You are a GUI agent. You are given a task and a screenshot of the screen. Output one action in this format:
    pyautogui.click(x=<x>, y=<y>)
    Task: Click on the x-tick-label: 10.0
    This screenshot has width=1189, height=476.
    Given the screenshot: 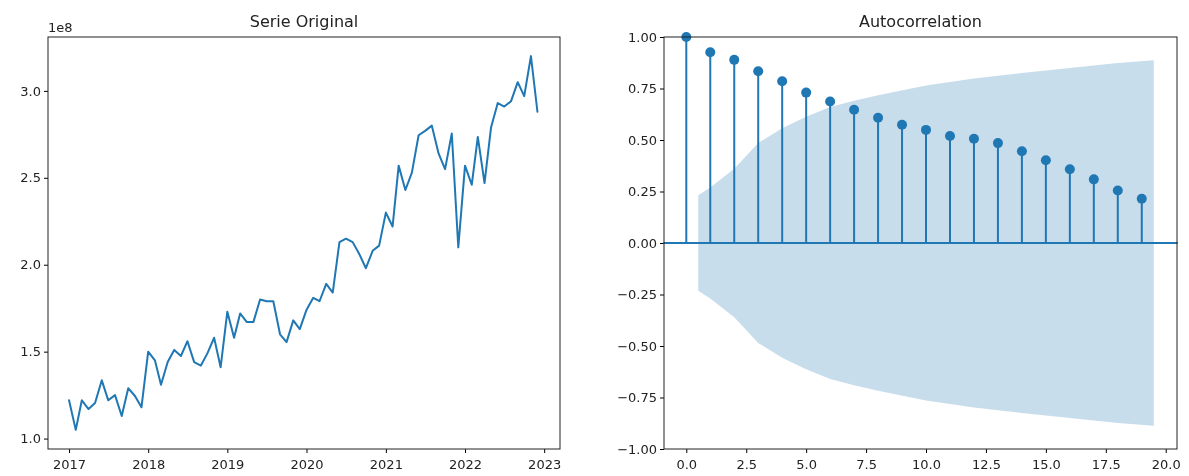 What is the action you would take?
    pyautogui.click(x=926, y=464)
    